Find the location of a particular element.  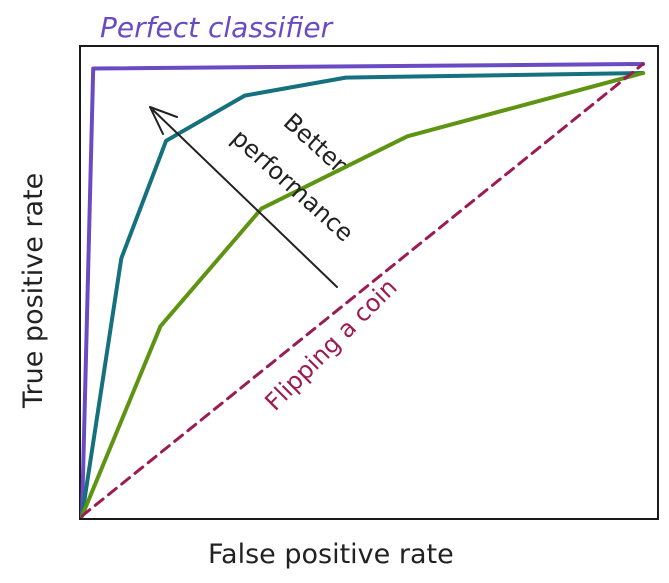

x-axis-label: False positive rate is located at coordinates (331, 554).